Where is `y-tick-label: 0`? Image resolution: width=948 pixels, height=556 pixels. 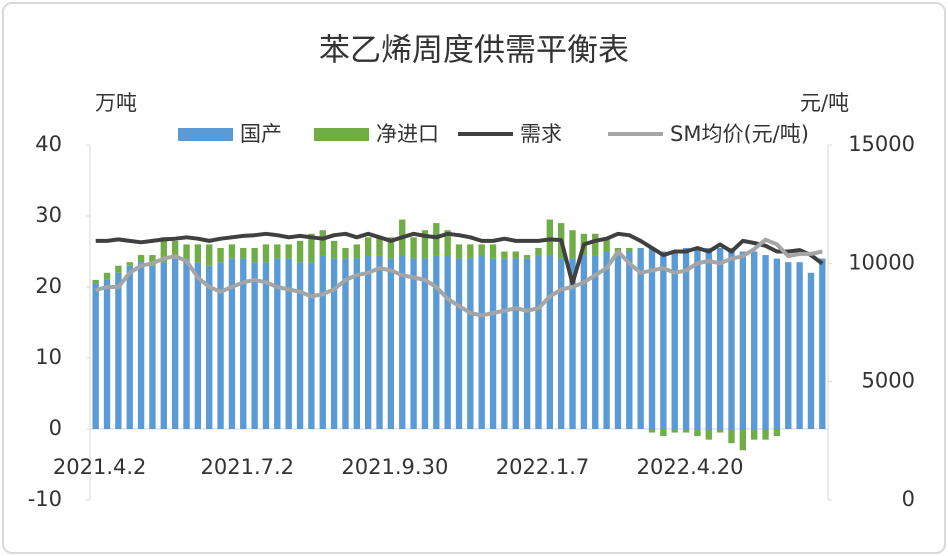 y-tick-label: 0 is located at coordinates (55, 428).